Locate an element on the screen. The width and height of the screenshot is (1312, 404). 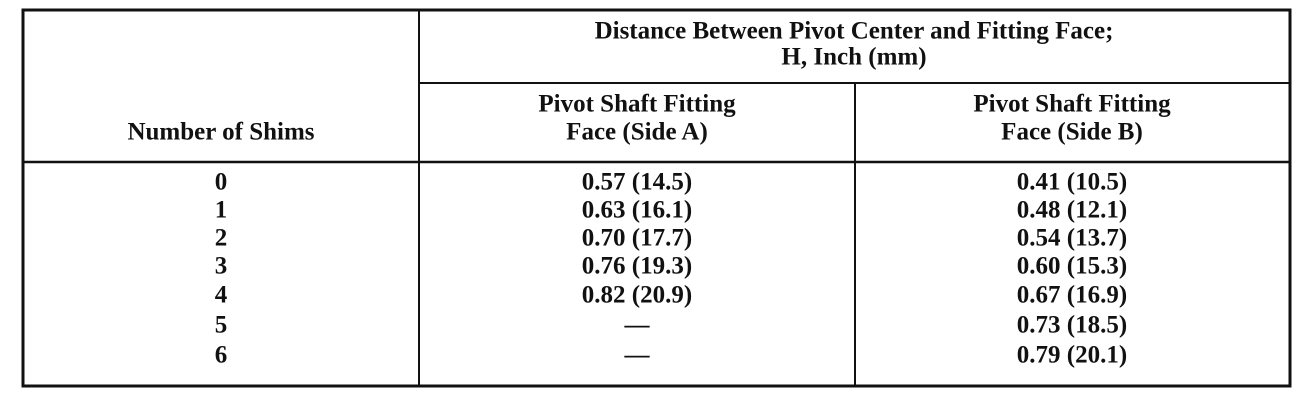
cell: 0.73 (18.5) is located at coordinates (1072, 325).